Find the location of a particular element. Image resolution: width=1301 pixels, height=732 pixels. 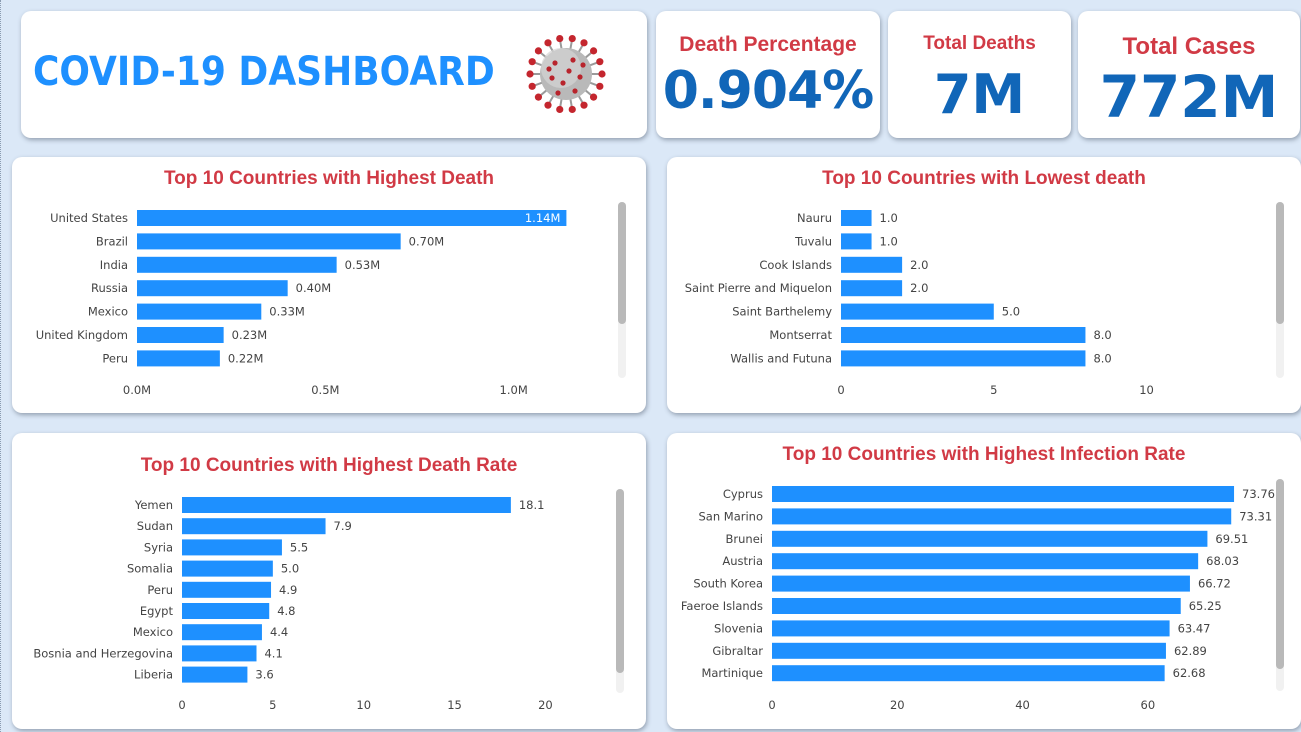

category-label: Mexico is located at coordinates (153, 632).